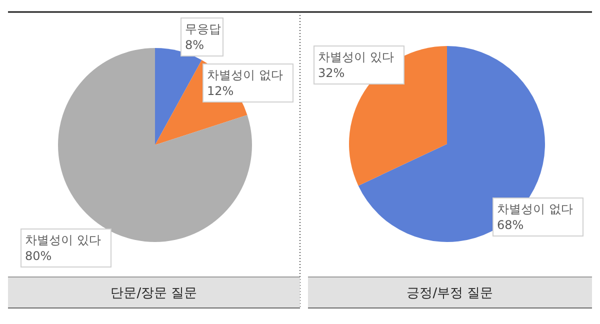 The image size is (600, 324). What do you see at coordinates (510, 225) in the screenshot?
I see `data-label: 68%` at bounding box center [510, 225].